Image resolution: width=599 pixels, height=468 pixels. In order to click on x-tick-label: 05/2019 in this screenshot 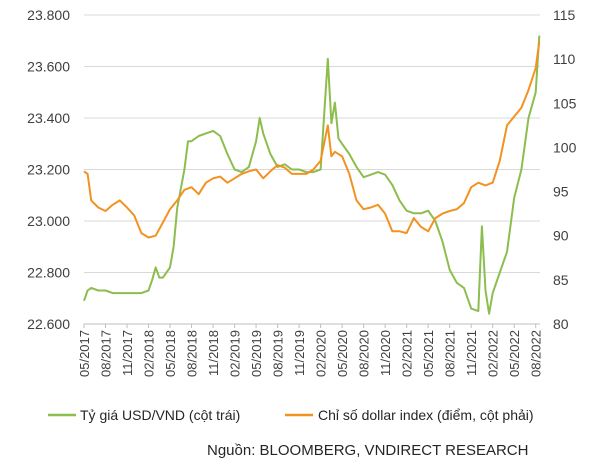, I will do `click(256, 353)`.